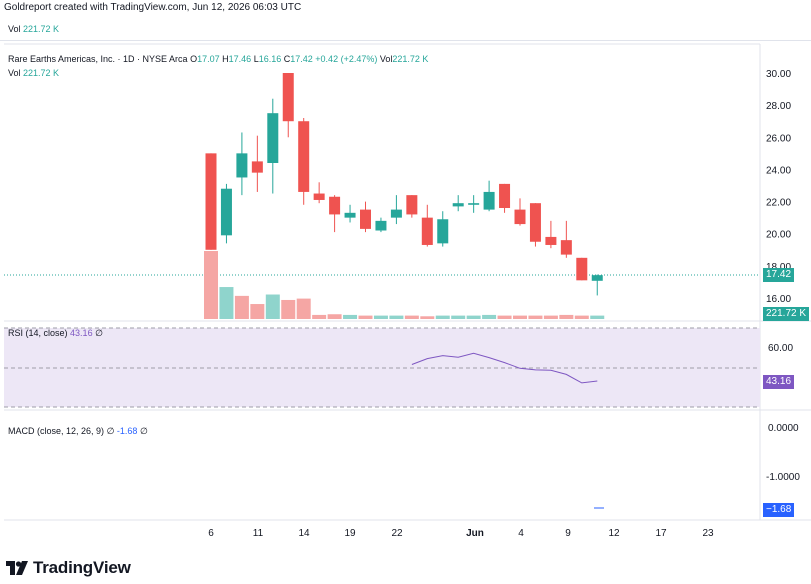  What do you see at coordinates (779, 382) in the screenshot?
I see `rsi-price-box: 43.16` at bounding box center [779, 382].